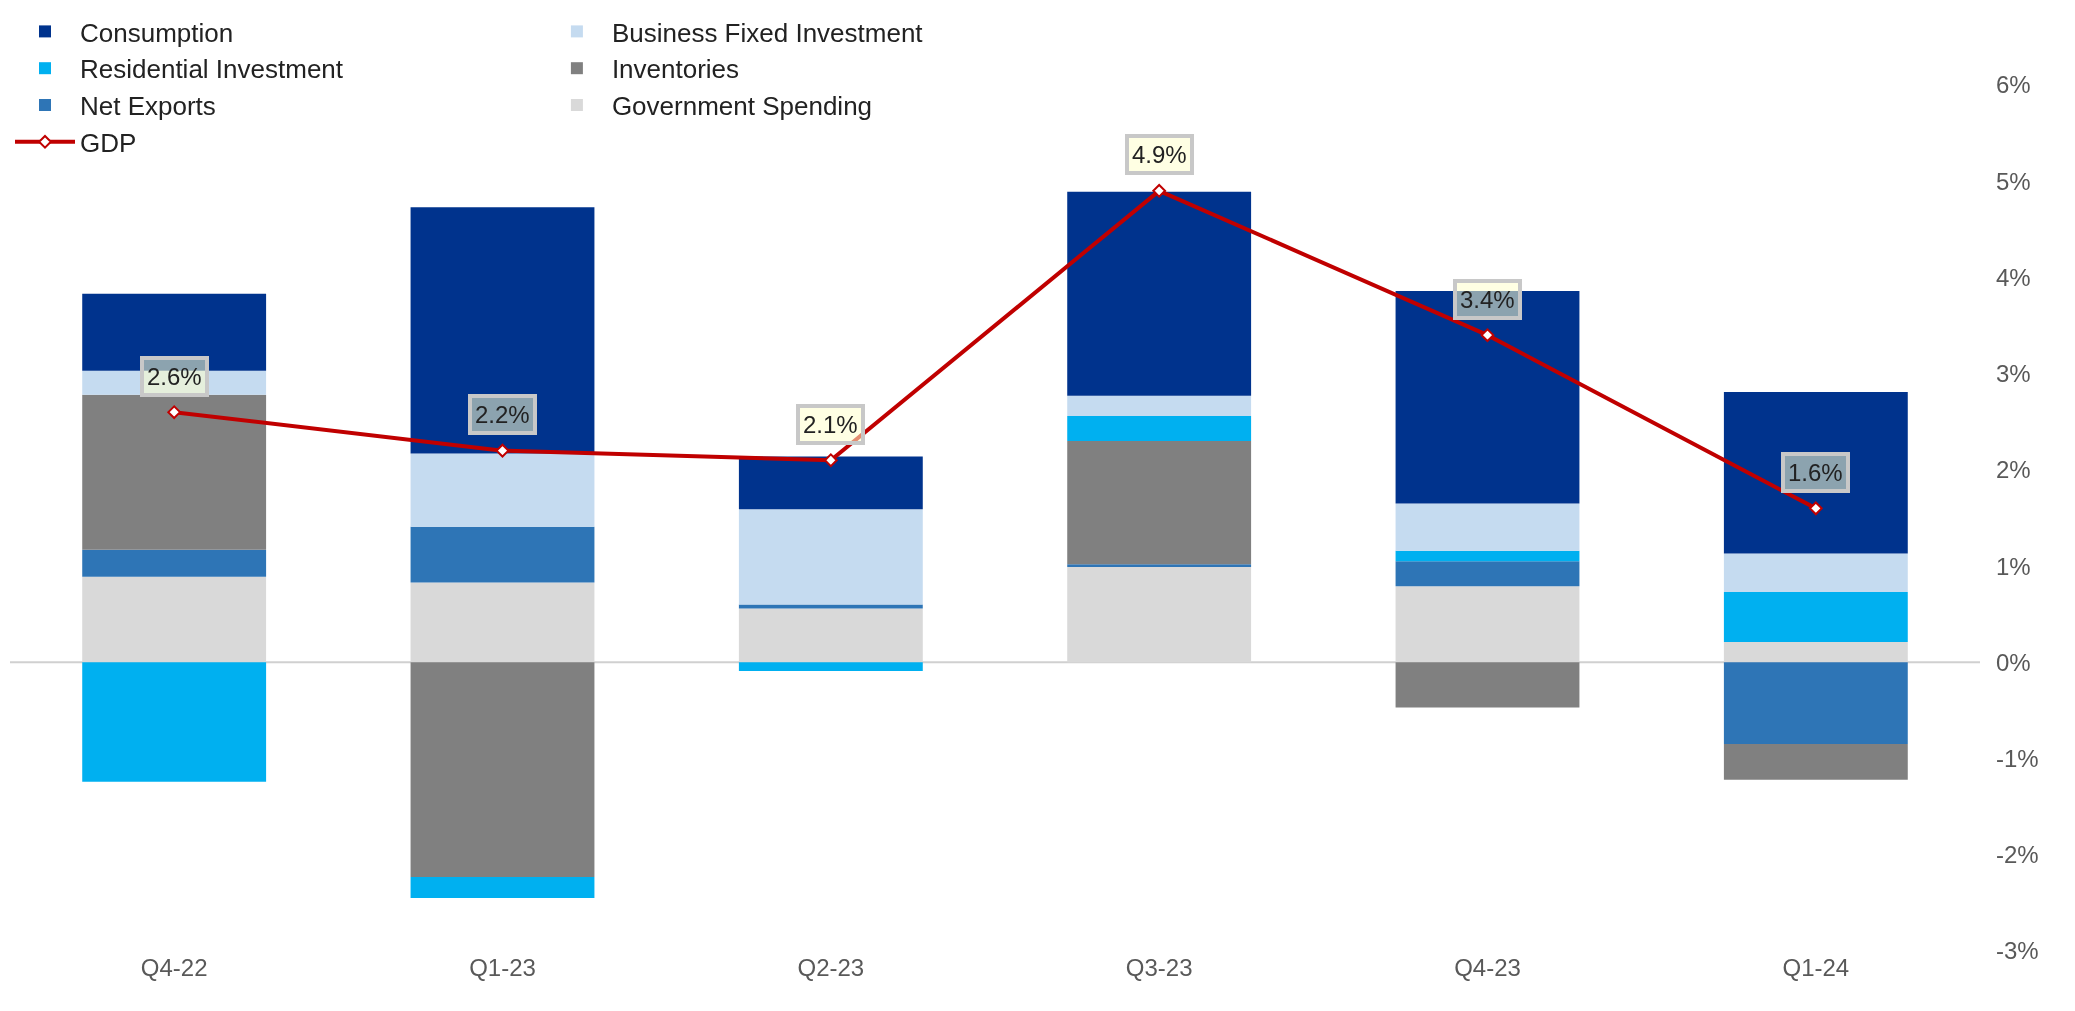  What do you see at coordinates (2013, 181) in the screenshot?
I see `y-tick-label: 5%` at bounding box center [2013, 181].